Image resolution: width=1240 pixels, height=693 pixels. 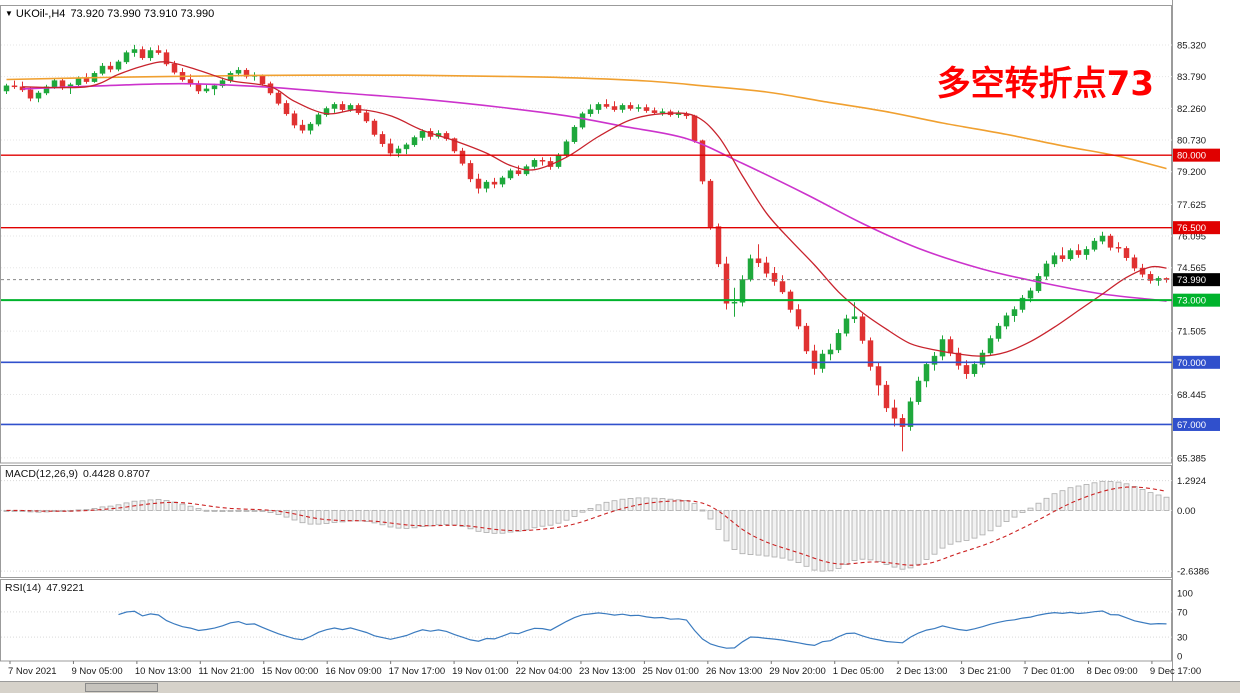 What do you see at coordinates (1191, 280) in the screenshot?
I see `svg-text: 73.990` at bounding box center [1191, 280].